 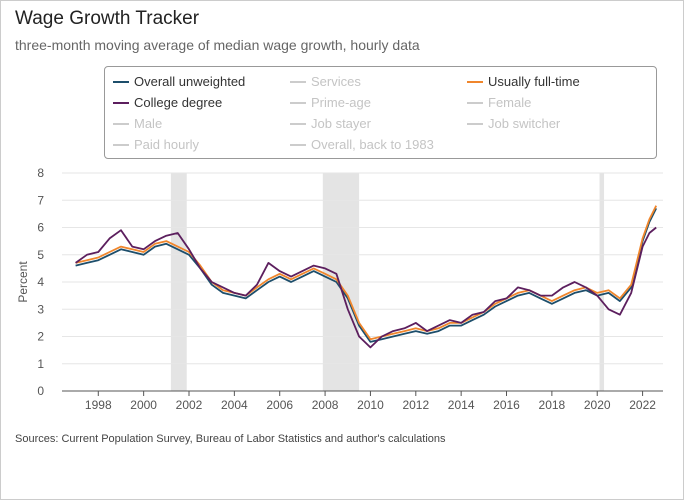 What do you see at coordinates (534, 81) in the screenshot?
I see `legend-label: Usually full-time` at bounding box center [534, 81].